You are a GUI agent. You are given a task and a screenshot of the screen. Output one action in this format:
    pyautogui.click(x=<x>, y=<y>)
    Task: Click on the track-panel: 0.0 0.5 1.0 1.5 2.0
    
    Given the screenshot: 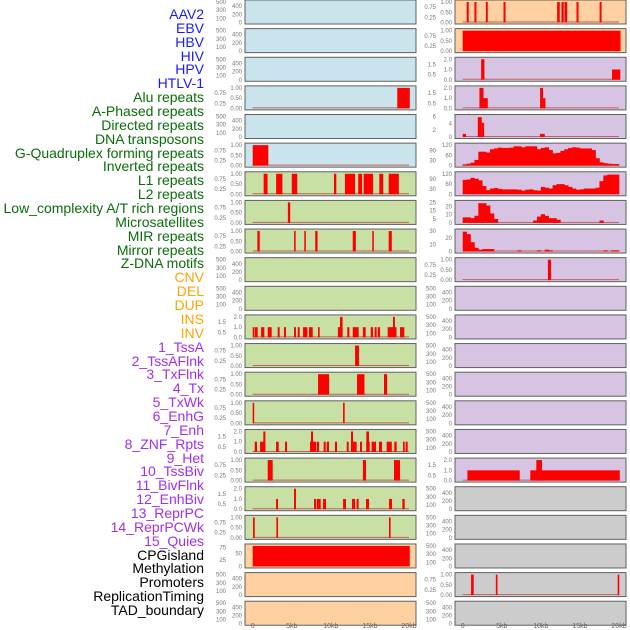 What is the action you would take?
    pyautogui.click(x=317, y=499)
    